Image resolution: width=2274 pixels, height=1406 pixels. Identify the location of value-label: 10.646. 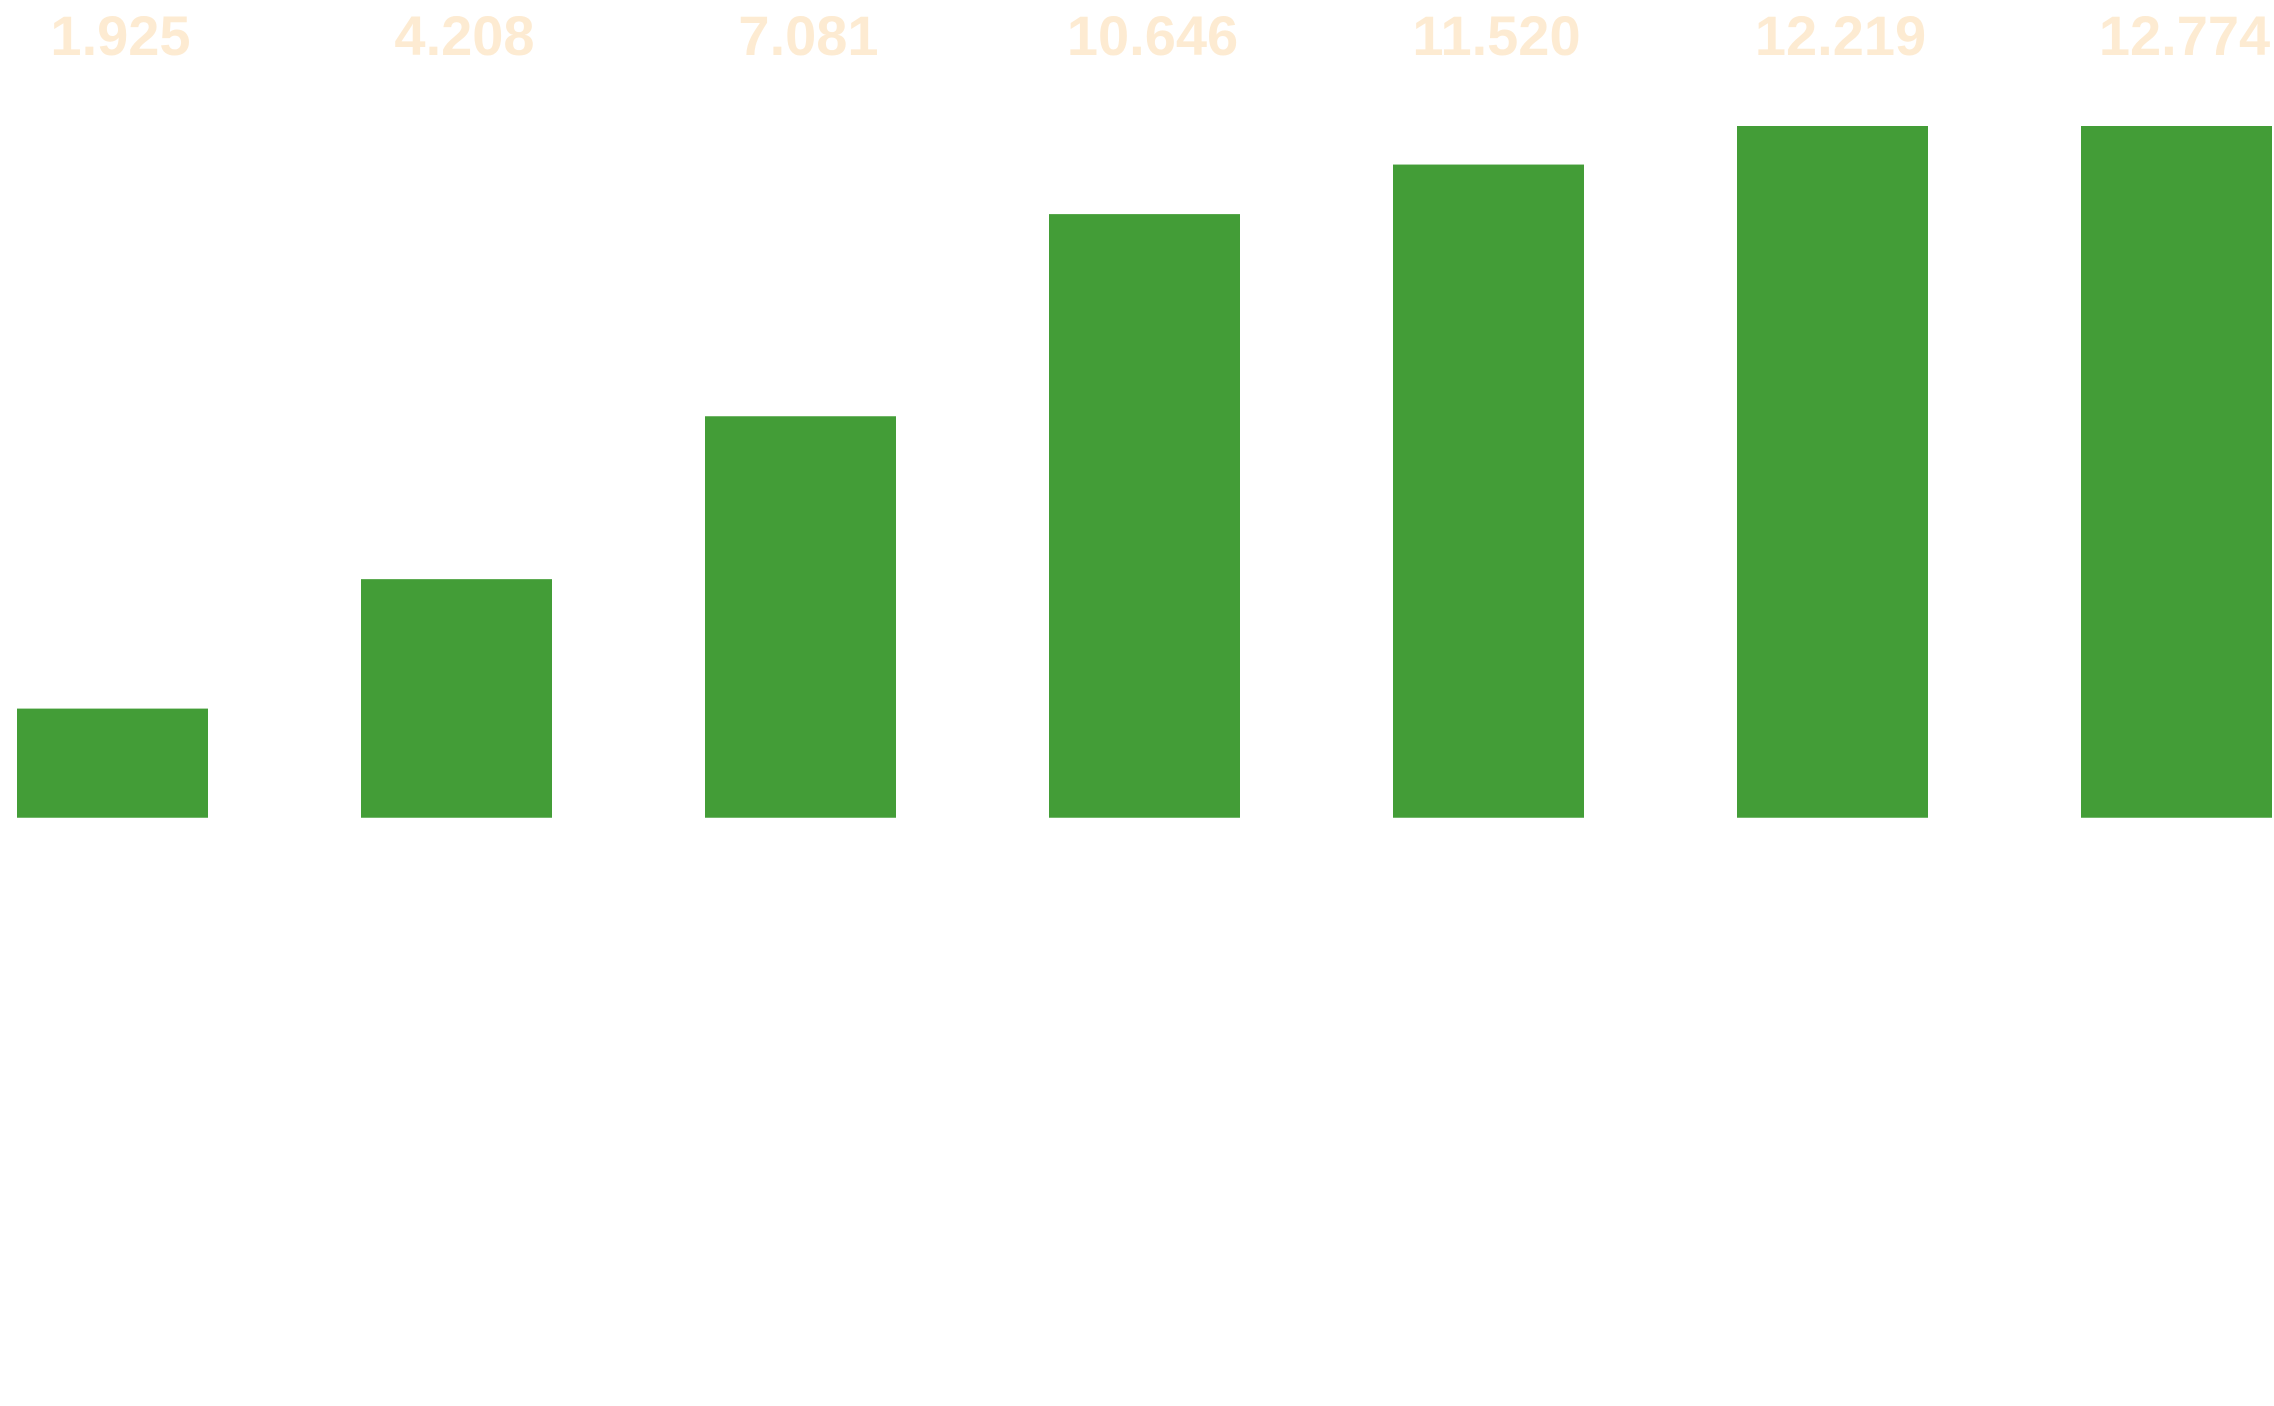
(1152, 35).